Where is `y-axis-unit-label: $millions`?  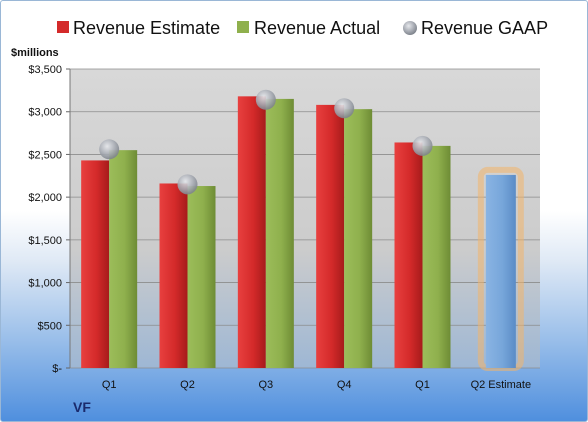
y-axis-unit-label: $millions is located at coordinates (35, 53).